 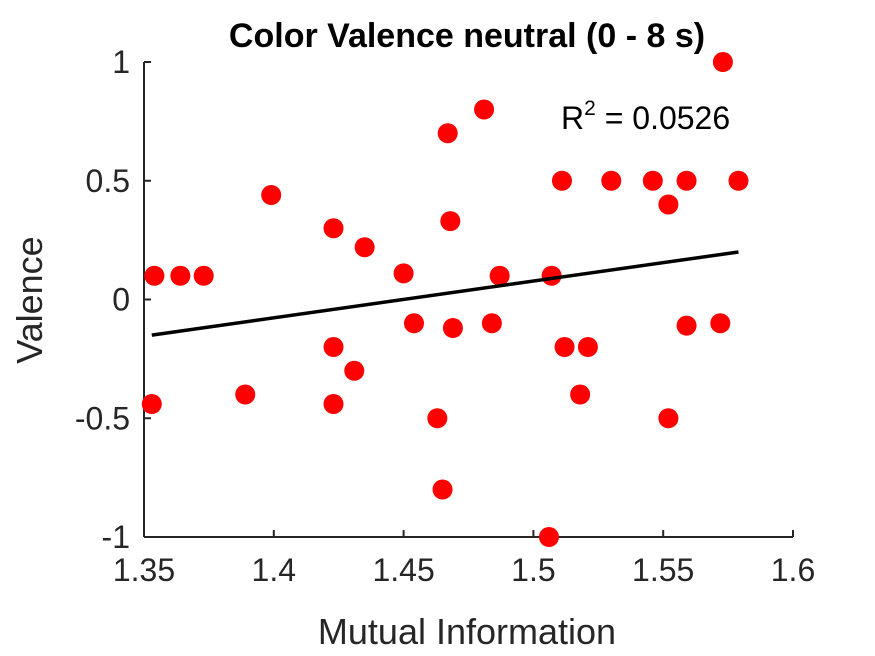 I want to click on chart-title: Color Valence neutral (0 - 8 s), so click(x=467, y=36).